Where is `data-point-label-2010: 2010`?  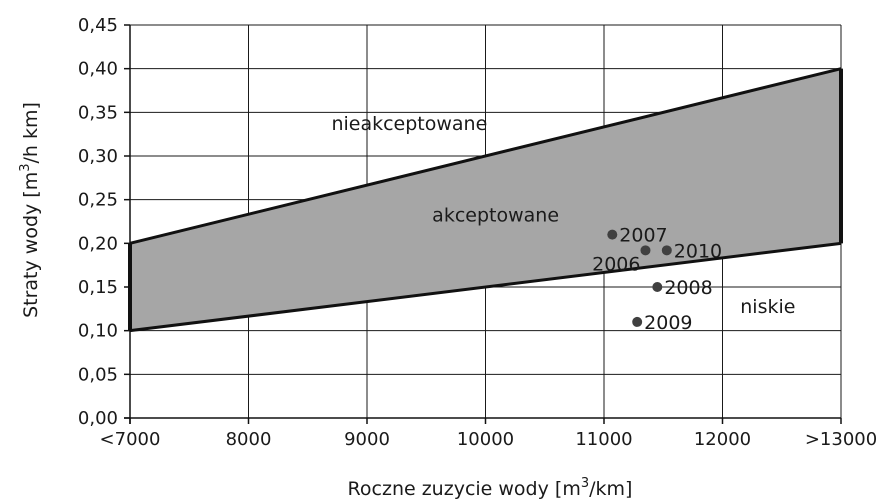
data-point-label-2010: 2010 is located at coordinates (698, 251).